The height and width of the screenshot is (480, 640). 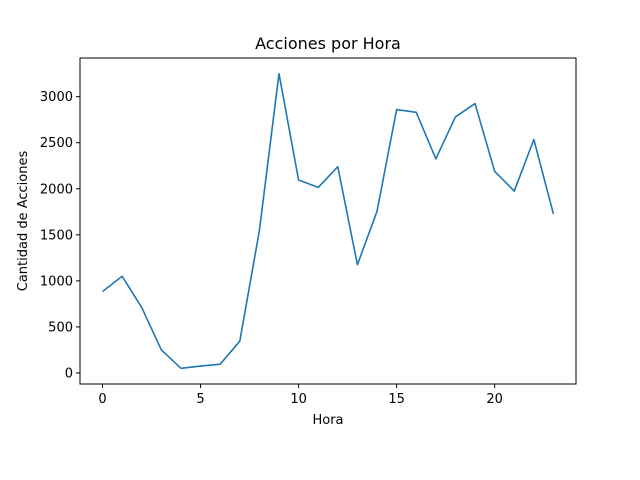 I want to click on y-axis: 0 500 1000 1500 2000 2500 3000, so click(x=60, y=235).